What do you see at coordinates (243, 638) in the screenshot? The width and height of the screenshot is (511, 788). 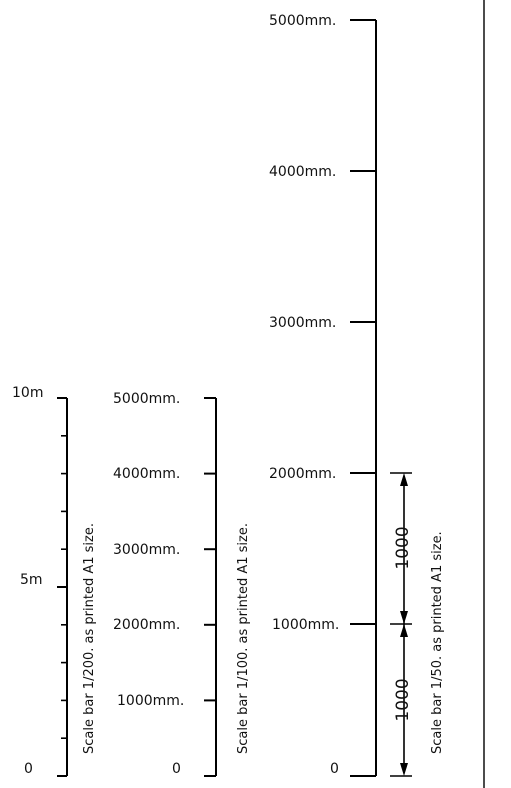 I see `caption-1-100: Scale bar 1/100. as printed A1 size.` at bounding box center [243, 638].